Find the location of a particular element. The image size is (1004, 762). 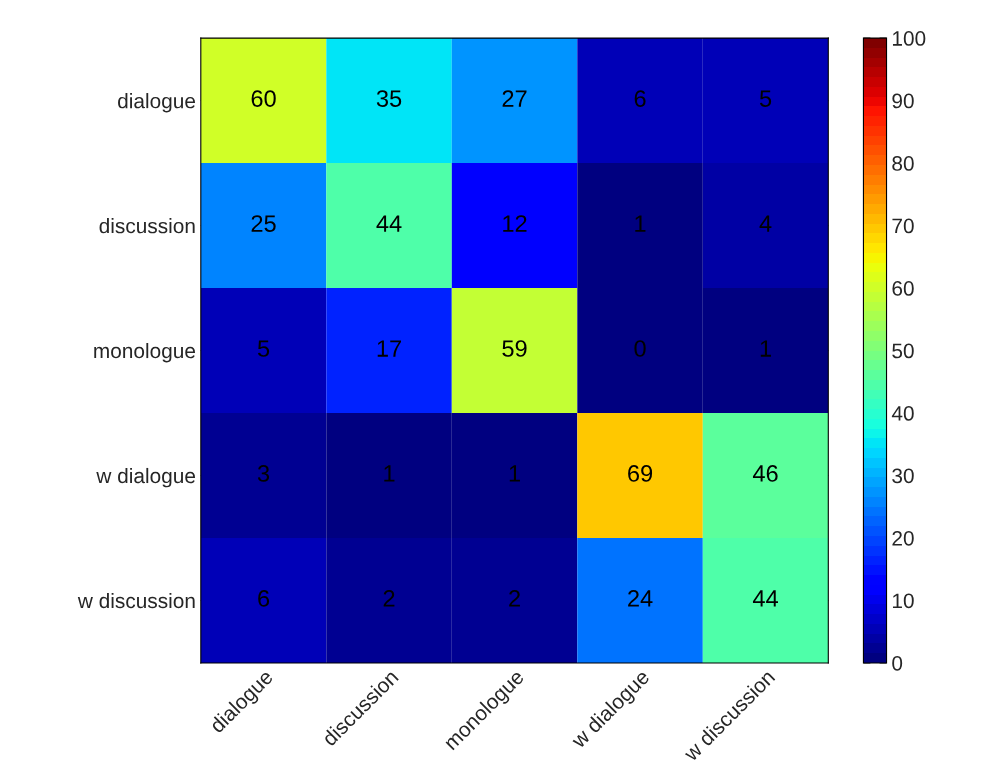

data-label: 24 is located at coordinates (640, 598).